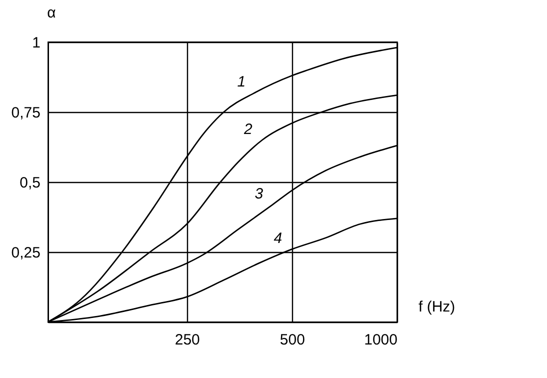 The height and width of the screenshot is (378, 547). Describe the element at coordinates (187, 340) in the screenshot. I see `x-tick-label: 250` at that location.